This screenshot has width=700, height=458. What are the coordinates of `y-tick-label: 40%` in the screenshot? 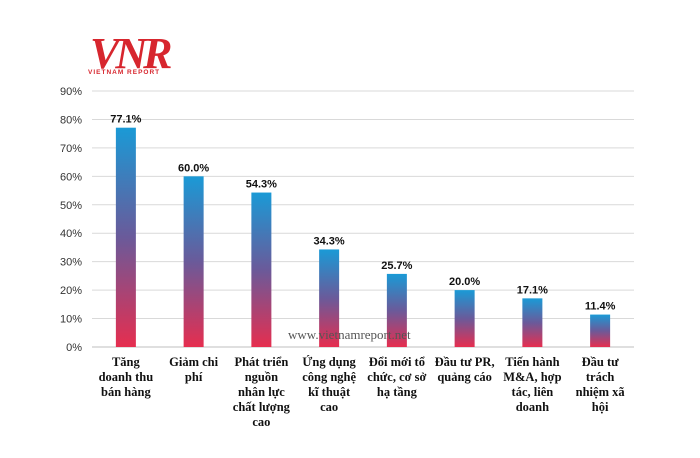 It's located at (71, 234).